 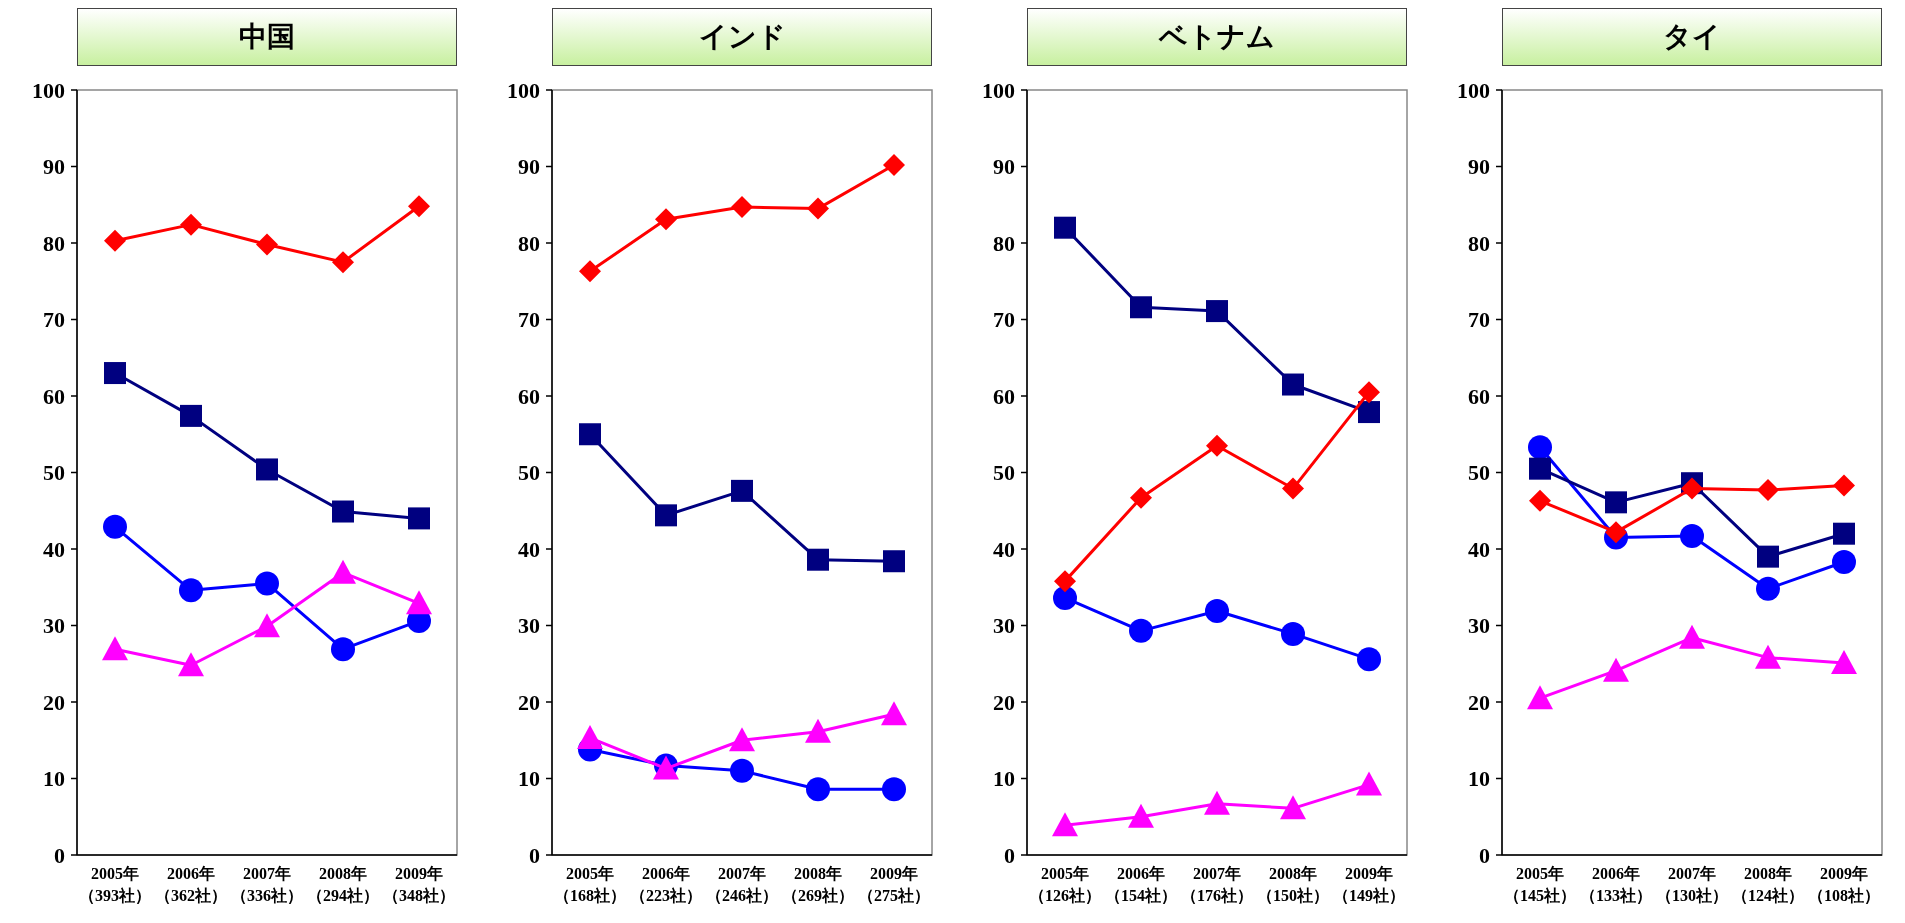 I want to click on chart-title: 中国, so click(x=267, y=37).